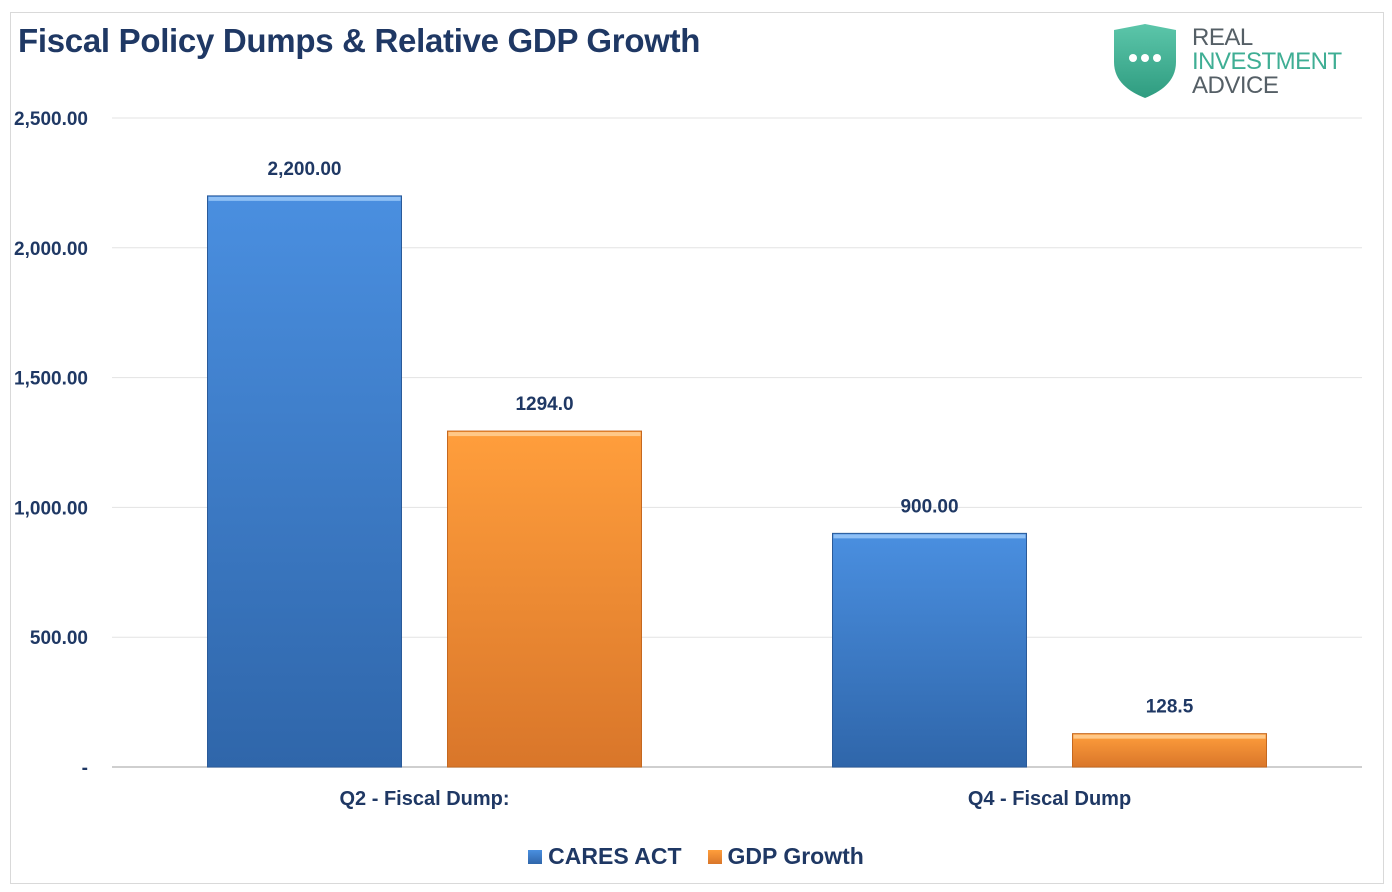 The width and height of the screenshot is (1392, 892). What do you see at coordinates (51, 508) in the screenshot?
I see `y-tick-label: 1,000.00` at bounding box center [51, 508].